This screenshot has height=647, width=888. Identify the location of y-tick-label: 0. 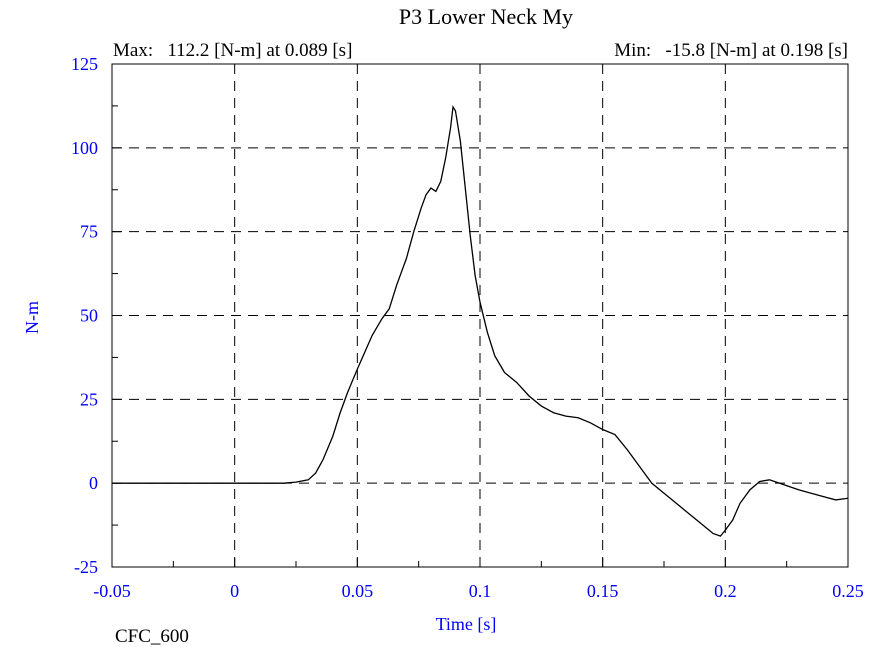
(93, 483).